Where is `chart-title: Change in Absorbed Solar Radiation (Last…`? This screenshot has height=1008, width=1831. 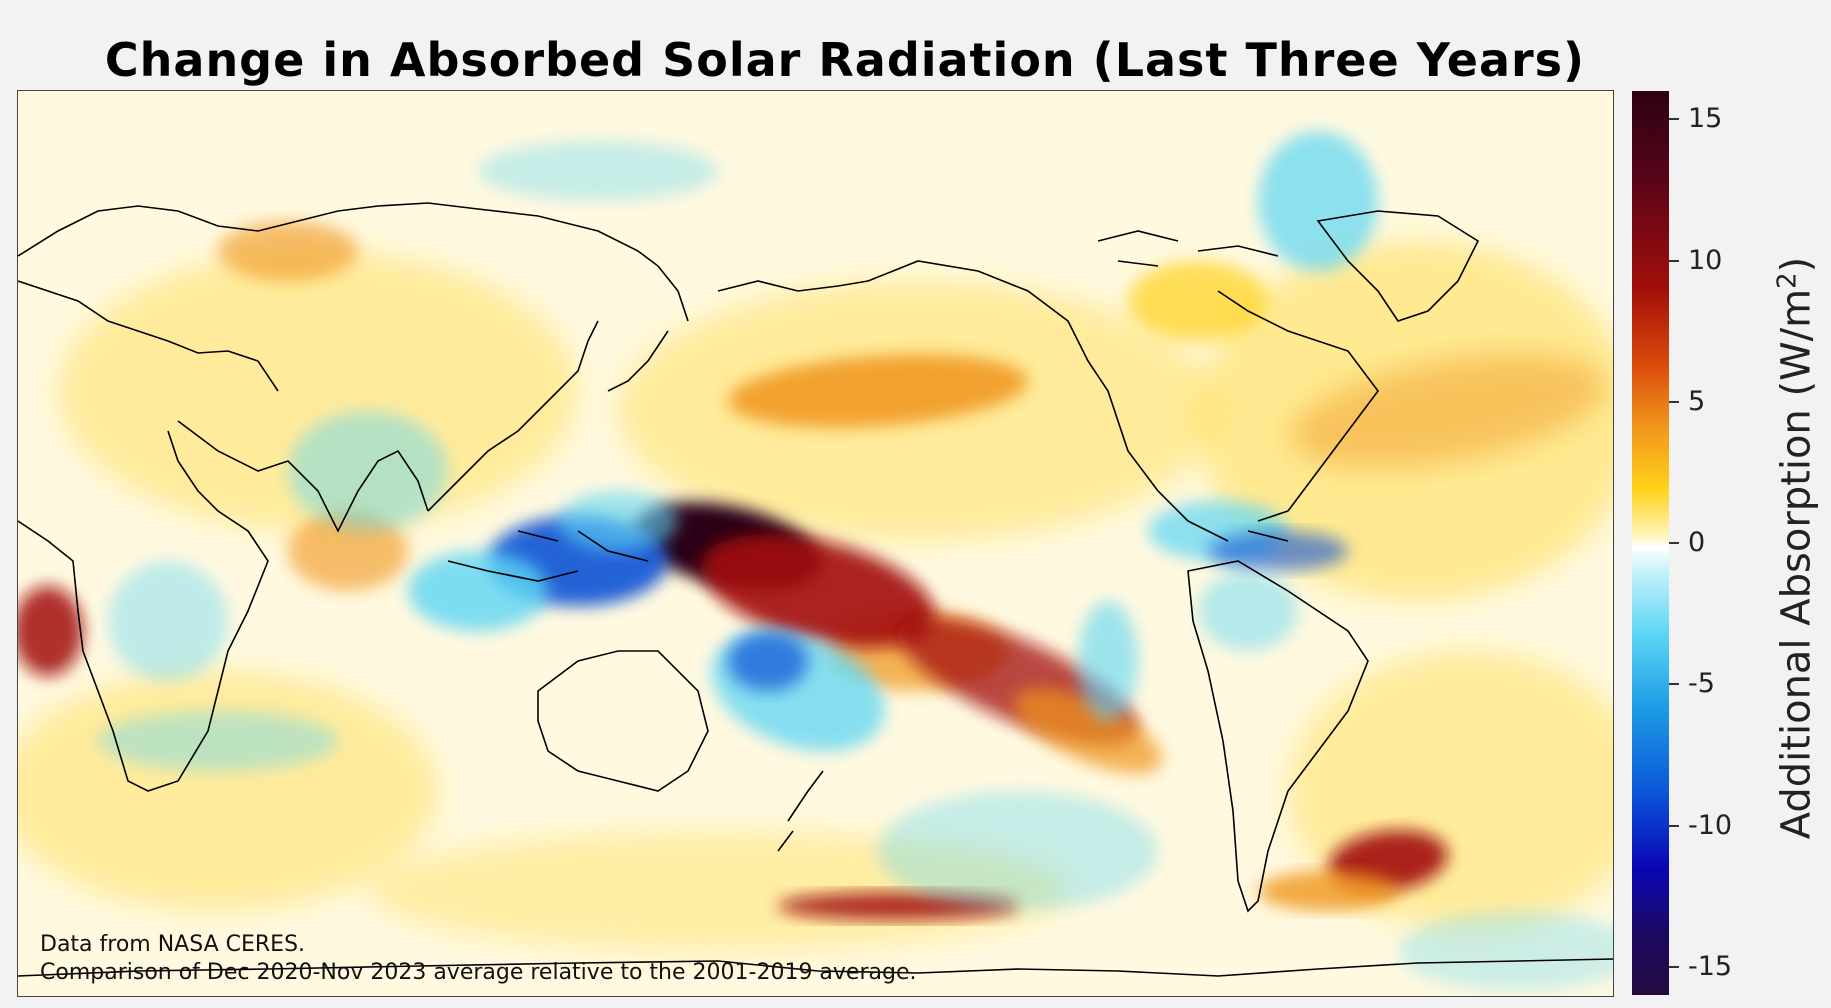 chart-title: Change in Absorbed Solar Radiation (Last… is located at coordinates (845, 60).